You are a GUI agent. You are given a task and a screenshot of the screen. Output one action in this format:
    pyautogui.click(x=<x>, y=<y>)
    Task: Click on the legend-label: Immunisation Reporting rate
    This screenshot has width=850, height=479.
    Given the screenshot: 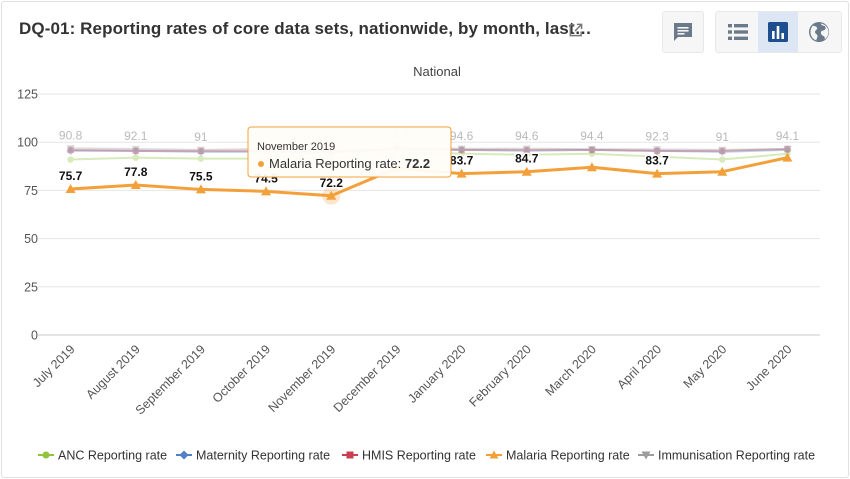 What is the action you would take?
    pyautogui.click(x=736, y=456)
    